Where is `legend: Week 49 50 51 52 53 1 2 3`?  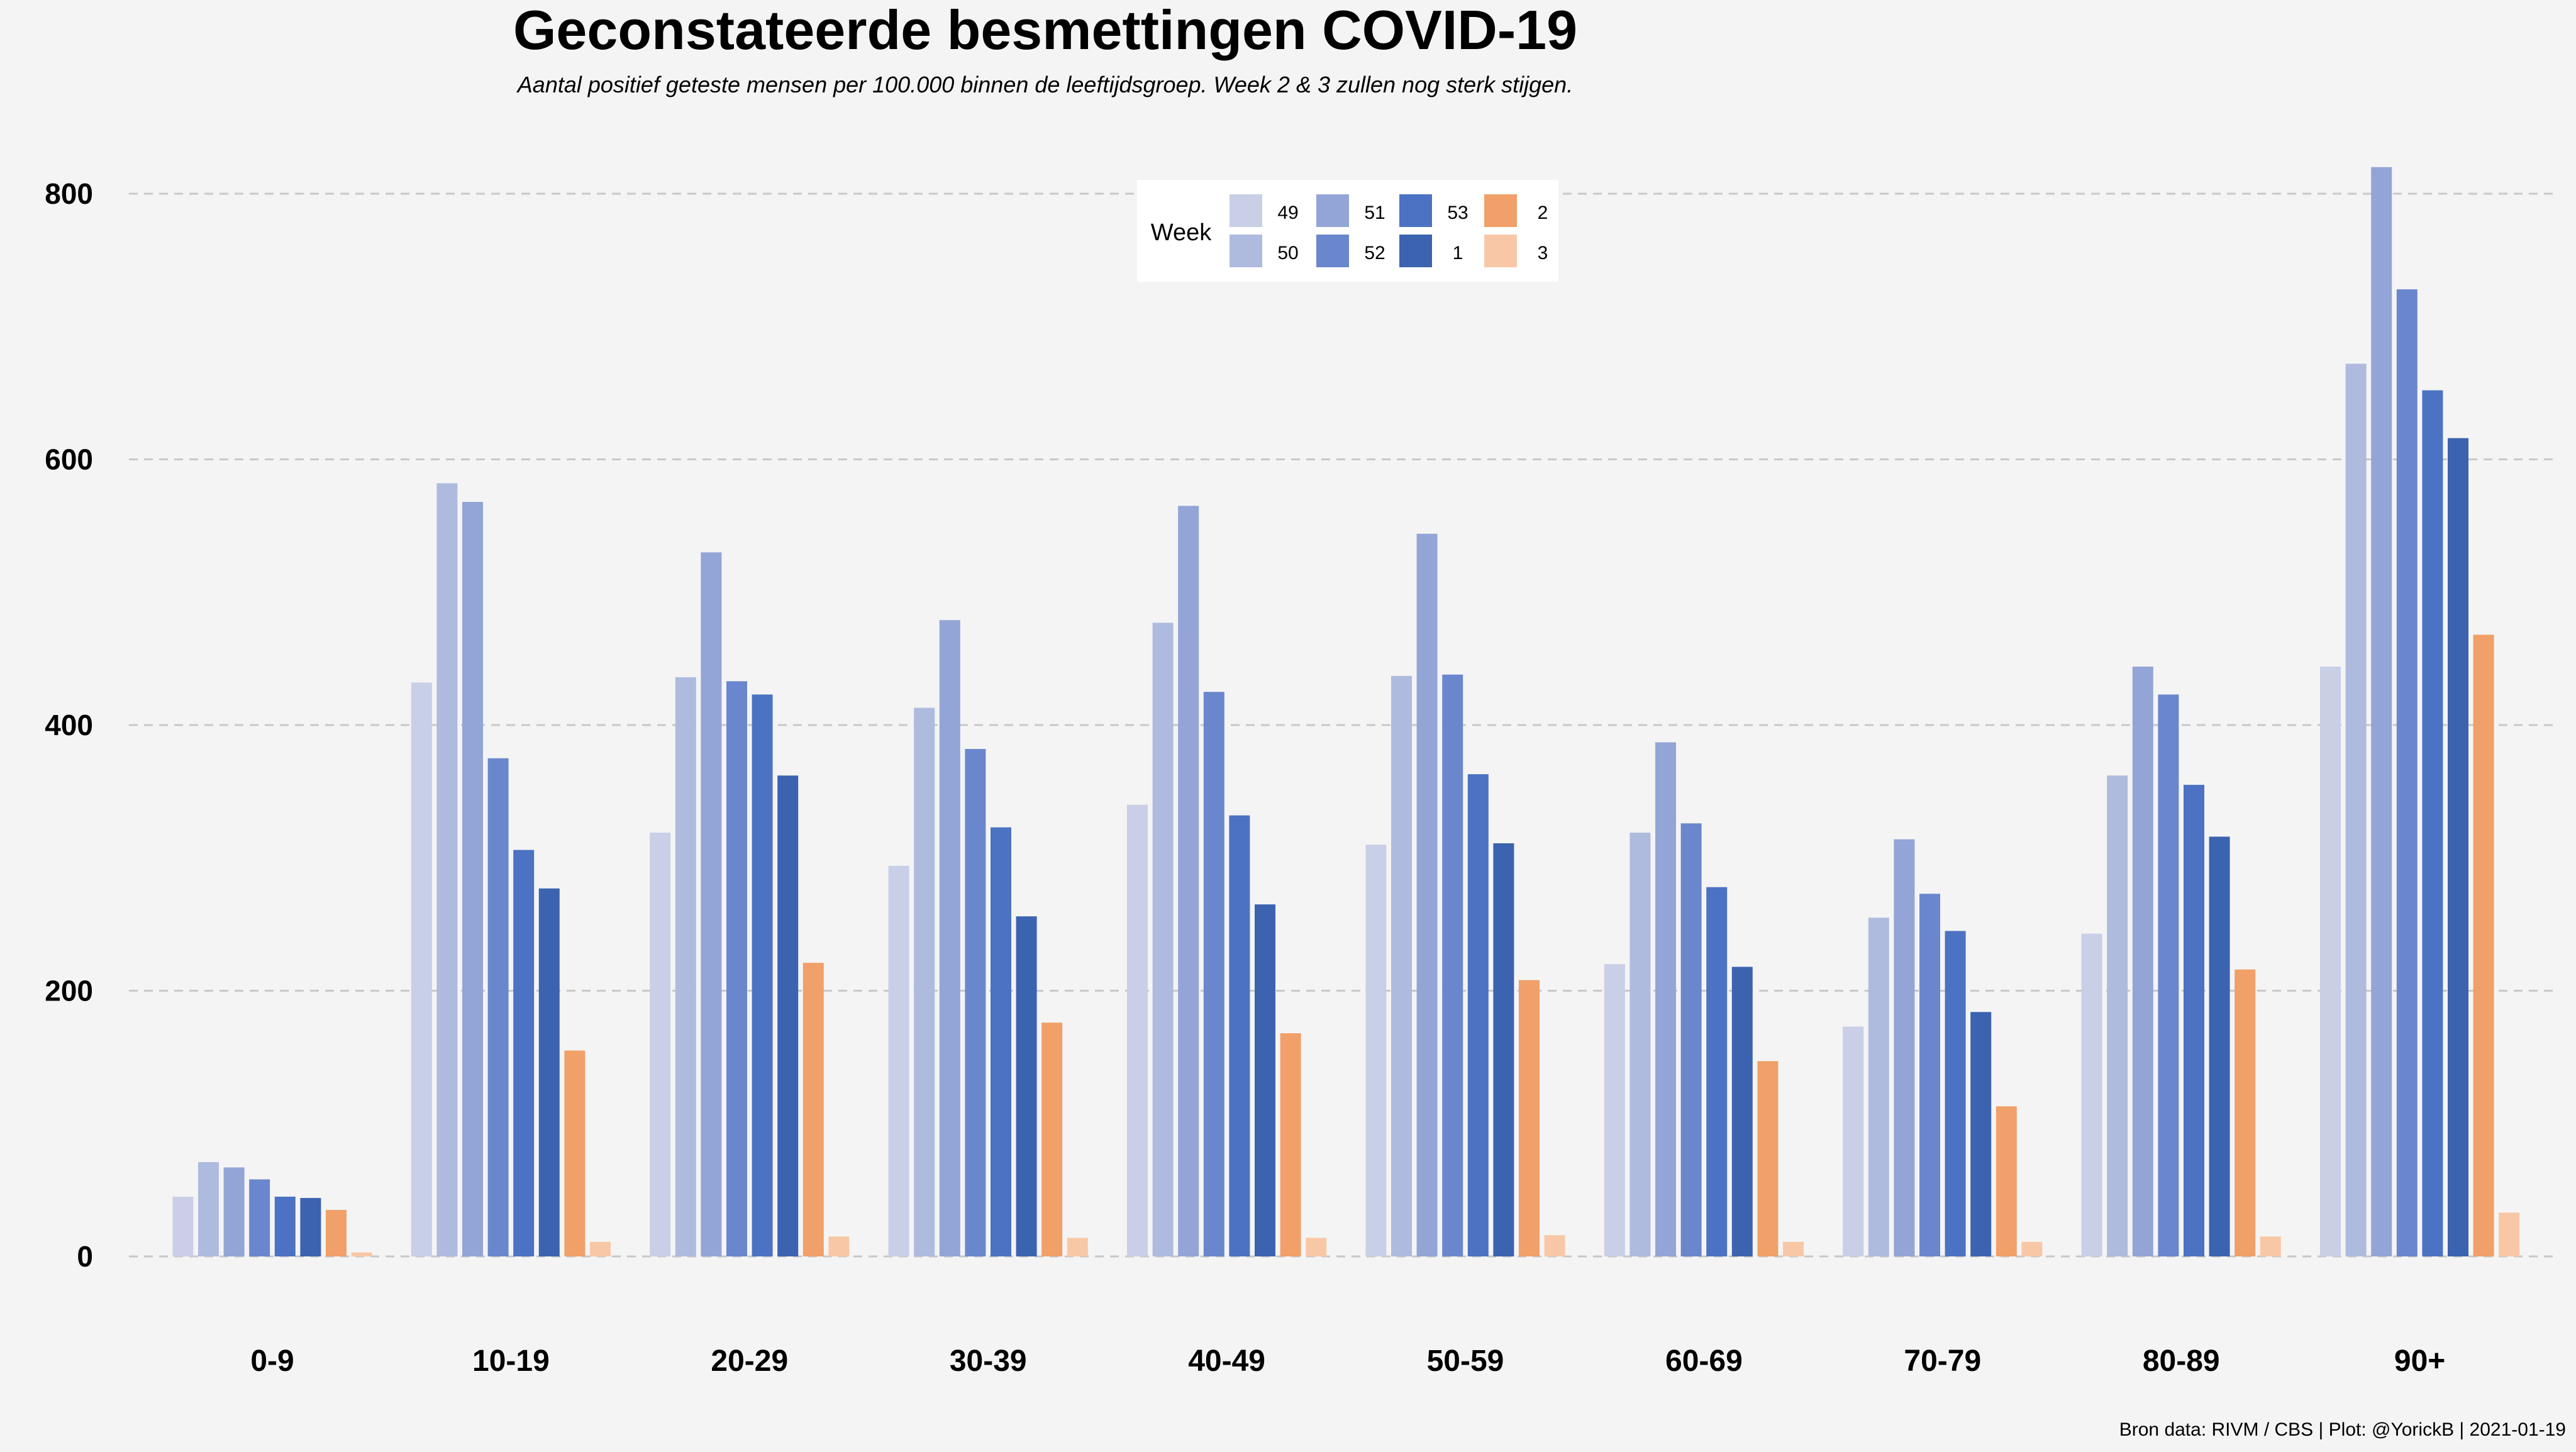 legend: Week 49 50 51 52 53 1 2 3 is located at coordinates (1347, 231).